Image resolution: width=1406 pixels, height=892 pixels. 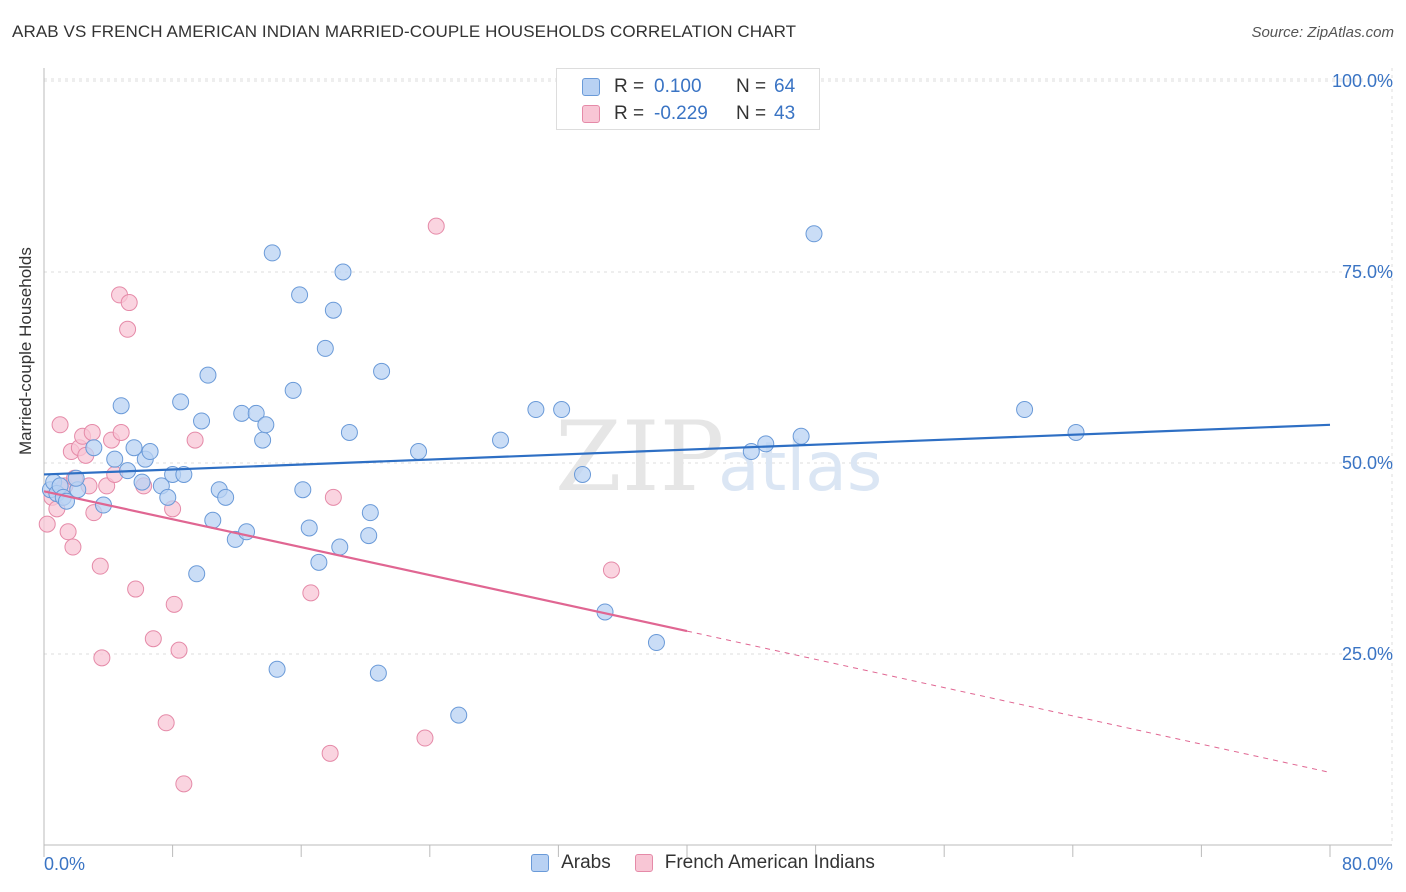 I want to click on bottom-legend-arabs: Arabs, so click(x=571, y=863).